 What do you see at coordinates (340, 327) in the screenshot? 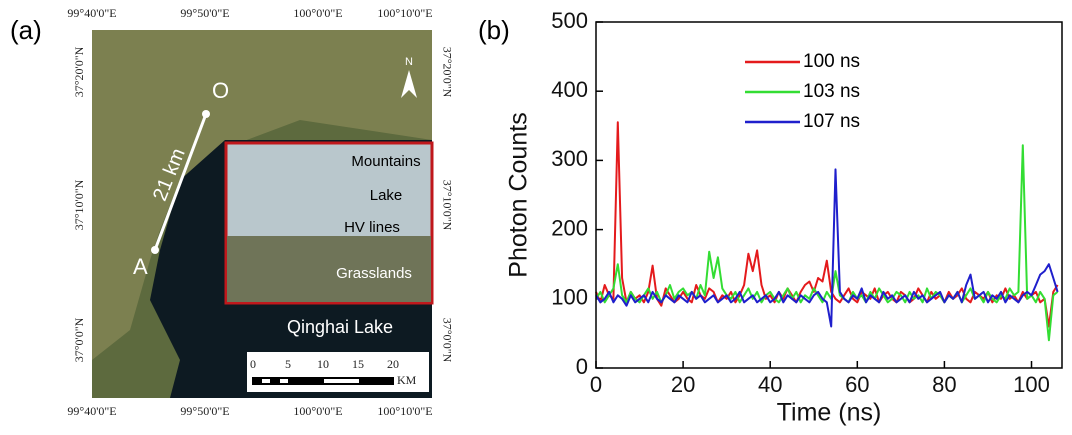
I see `lake-name: Qinghai Lake` at bounding box center [340, 327].